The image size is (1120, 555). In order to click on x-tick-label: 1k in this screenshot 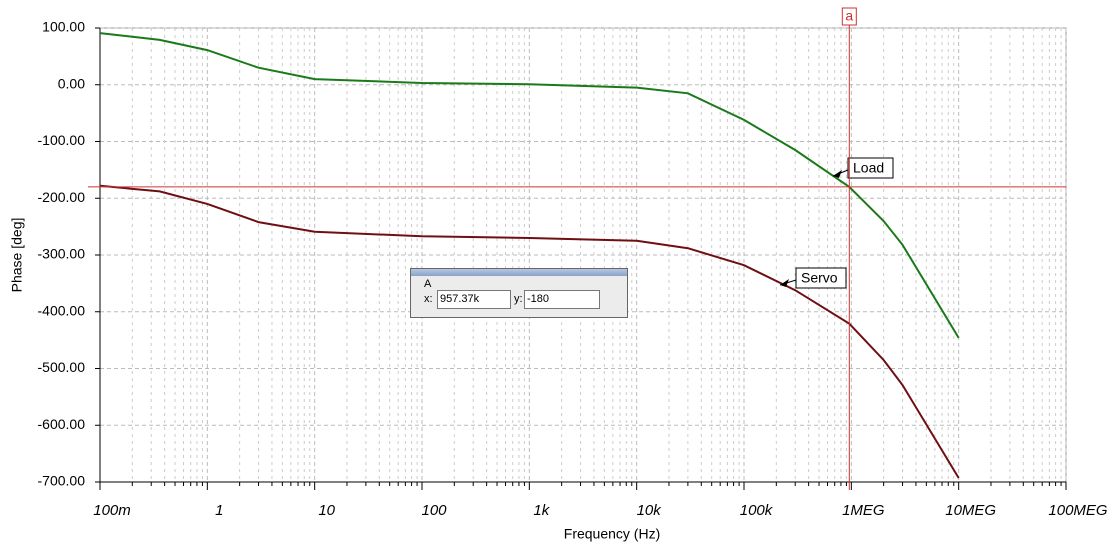, I will do `click(541, 510)`.